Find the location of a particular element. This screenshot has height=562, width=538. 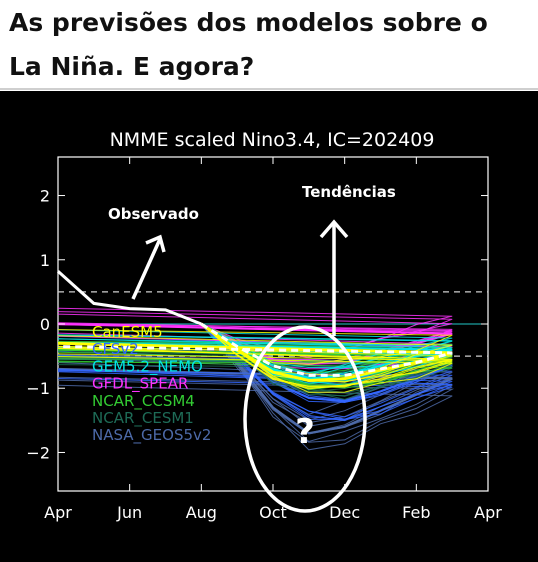

observado-arrow-head is located at coordinates (155, 243).